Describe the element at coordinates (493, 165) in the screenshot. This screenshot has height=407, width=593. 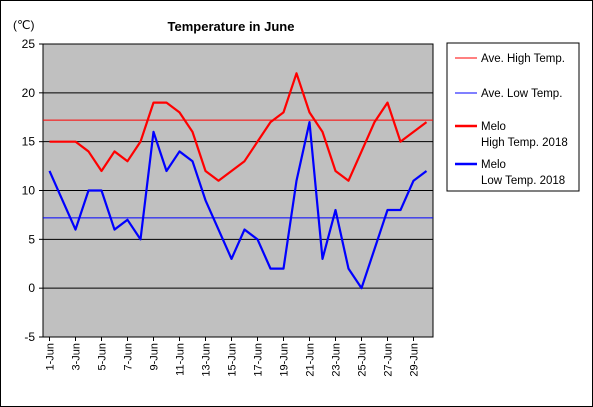
I see `legend-label-melo-low-line1: Melo` at that location.